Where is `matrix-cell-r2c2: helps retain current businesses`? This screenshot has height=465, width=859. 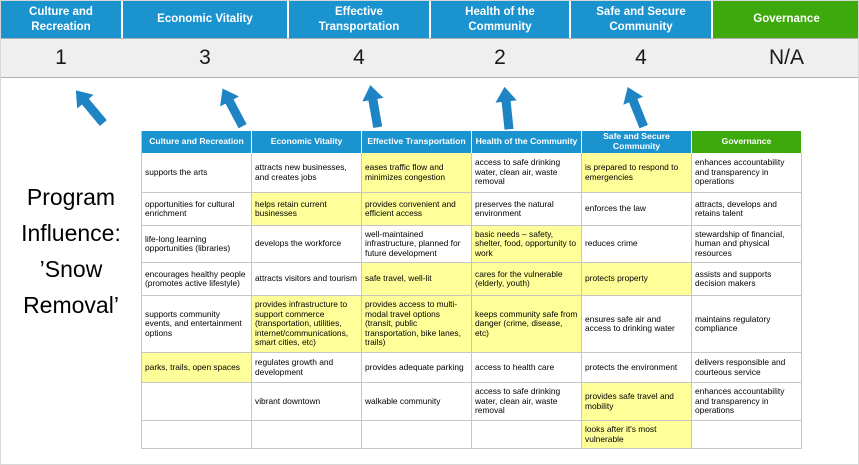 matrix-cell-r2c2: helps retain current businesses is located at coordinates (307, 209).